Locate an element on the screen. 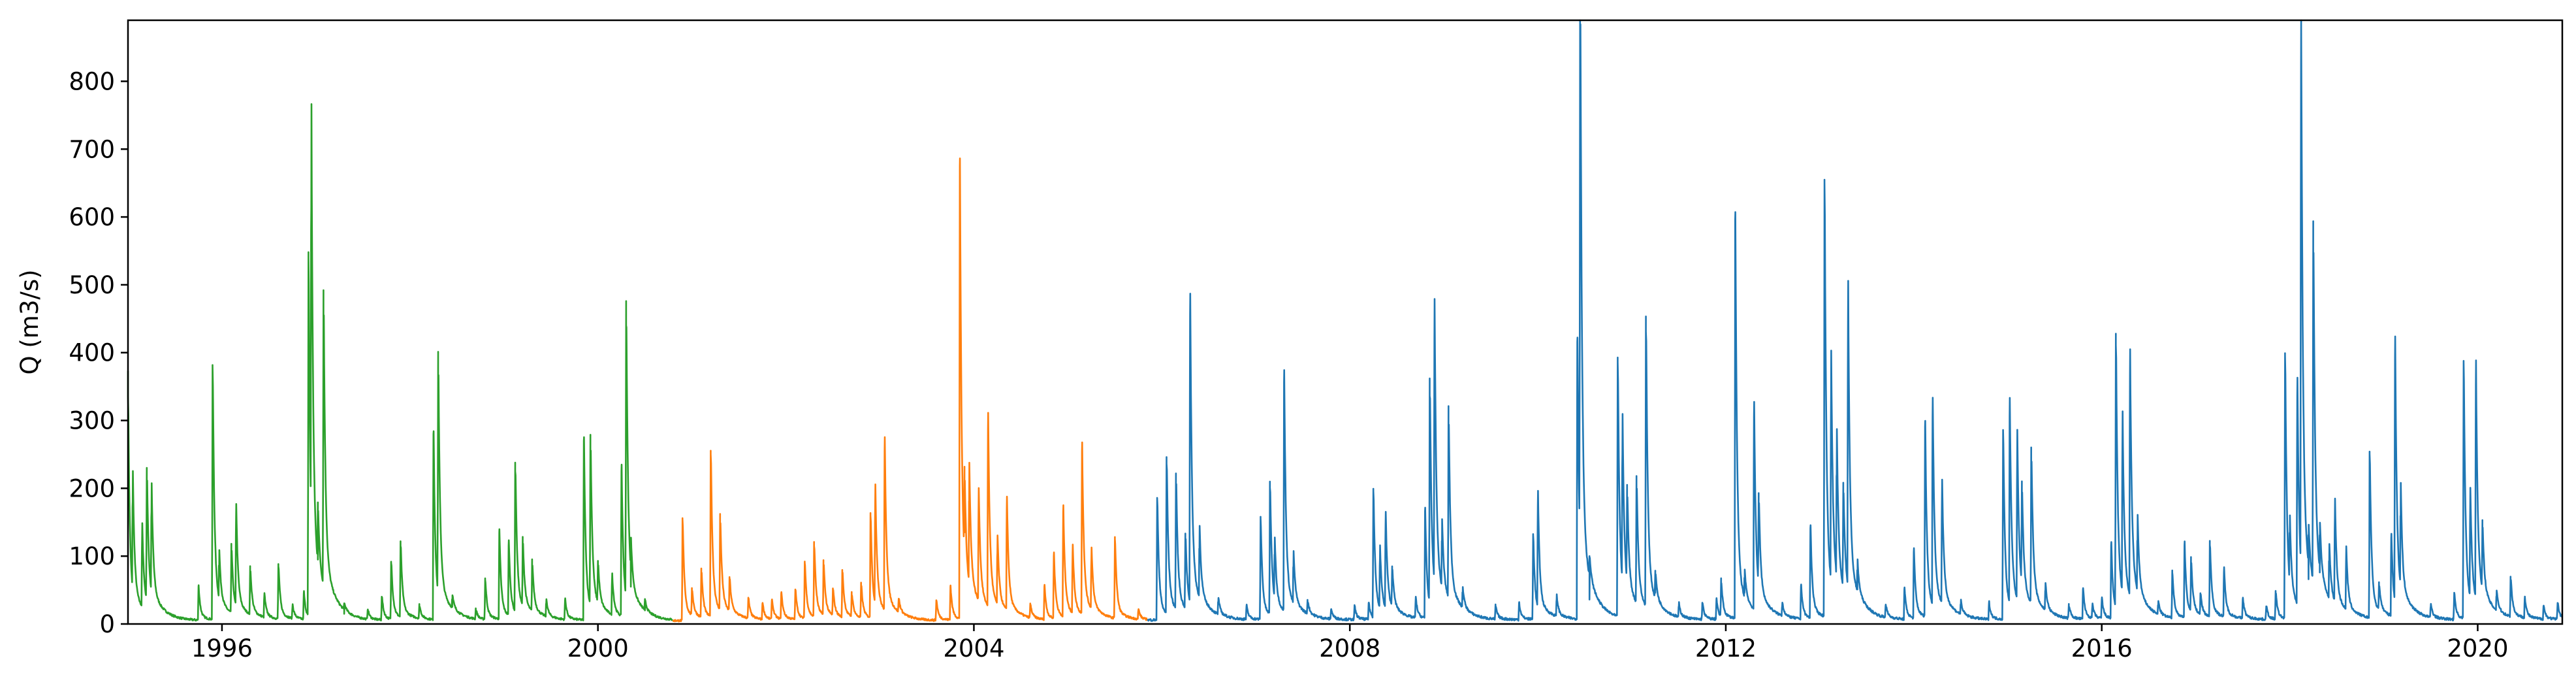 The height and width of the screenshot is (688, 2576). x-axis-ticks: 1996 2000 2004 2008 2012 2016 2020 is located at coordinates (1350, 643).